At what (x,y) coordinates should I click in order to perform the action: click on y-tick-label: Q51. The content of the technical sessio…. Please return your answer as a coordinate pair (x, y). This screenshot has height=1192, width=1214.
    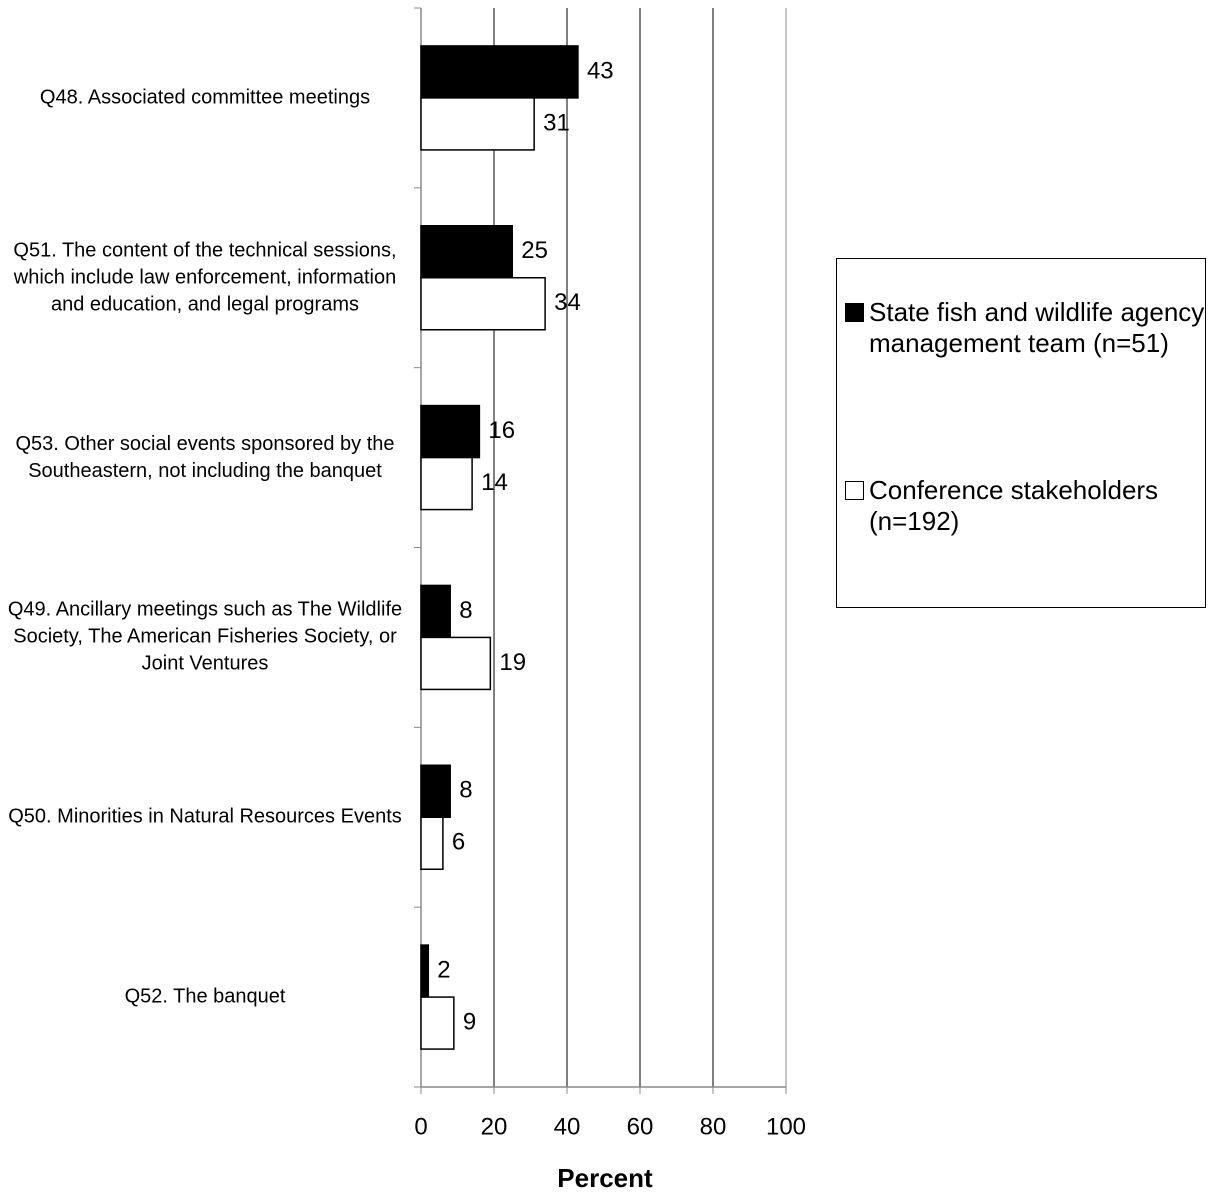
    Looking at the image, I should click on (205, 277).